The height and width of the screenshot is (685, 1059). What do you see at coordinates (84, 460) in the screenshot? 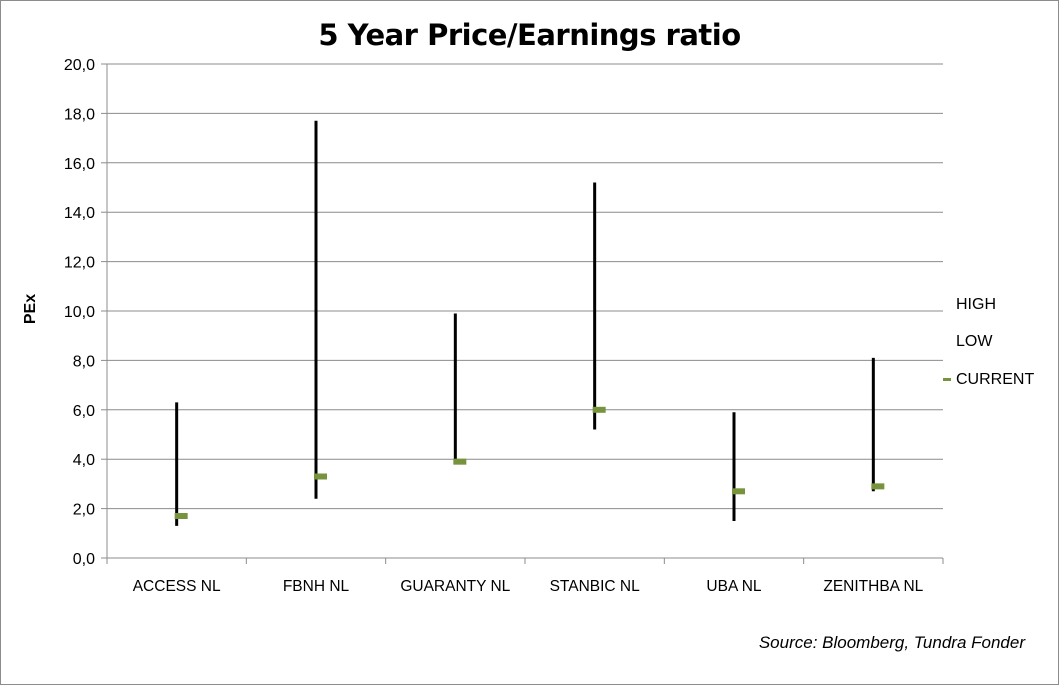
I see `y-tick-label: 4,0` at bounding box center [84, 460].